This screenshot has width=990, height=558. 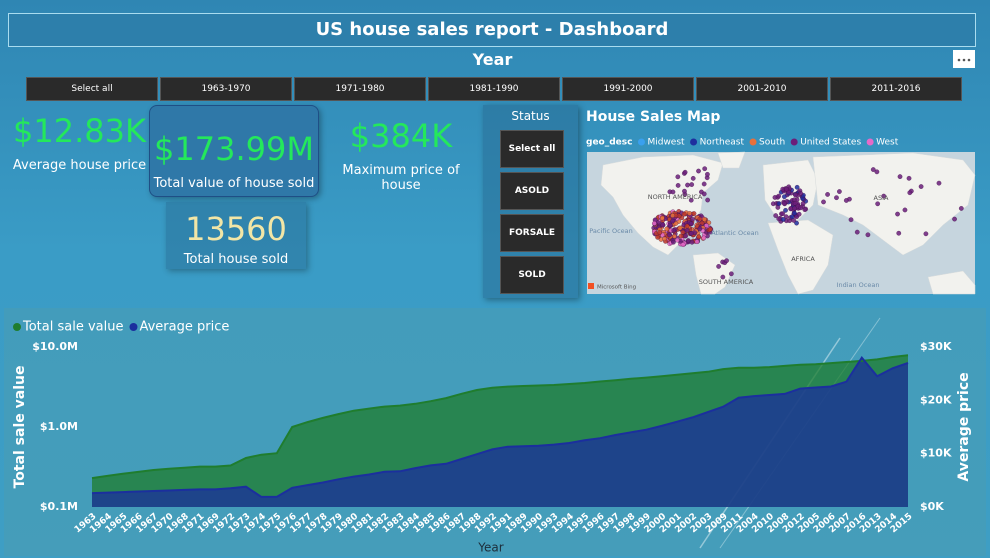 What do you see at coordinates (936, 399) in the screenshot?
I see `y2-tick-label: $20K` at bounding box center [936, 399].